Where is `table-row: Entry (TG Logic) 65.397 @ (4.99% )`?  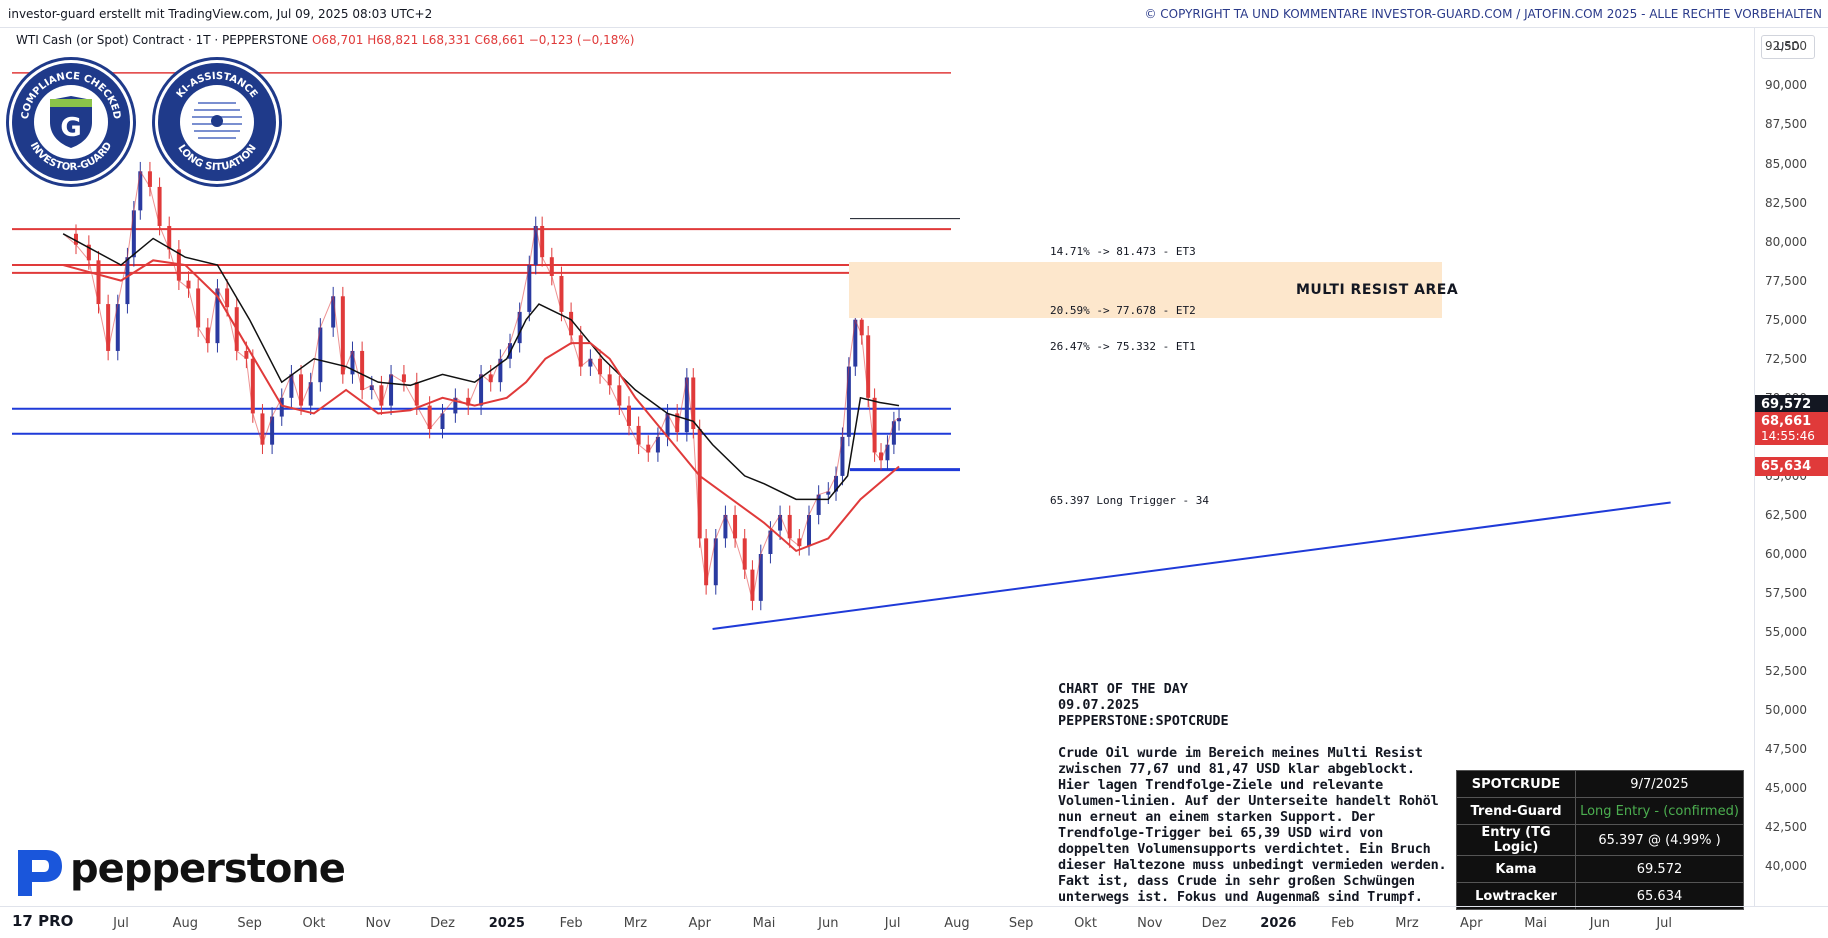
table-row: Entry (TG Logic) 65.397 @ (4.99% ) is located at coordinates (1600, 840).